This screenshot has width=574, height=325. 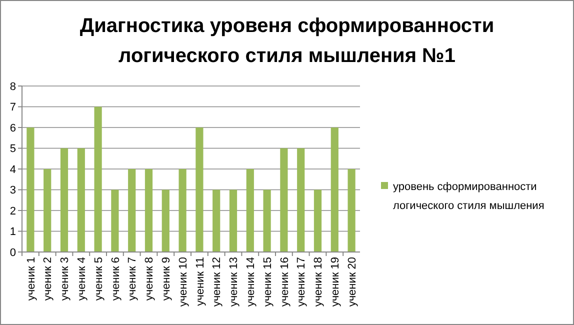 I want to click on x-tick-label: ученик 2, so click(x=48, y=279).